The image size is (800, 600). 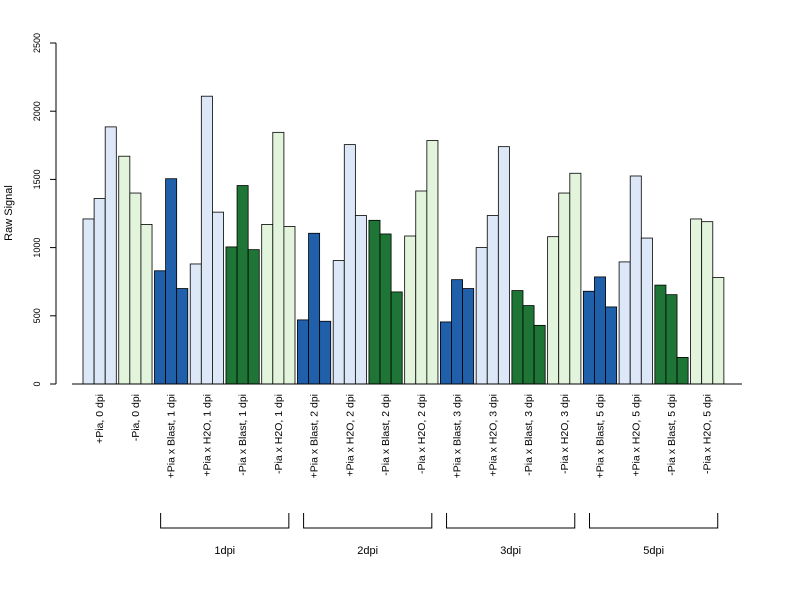 I want to click on x-tick-label: +Pia x Blast, 2 dpi, so click(x=315, y=436).